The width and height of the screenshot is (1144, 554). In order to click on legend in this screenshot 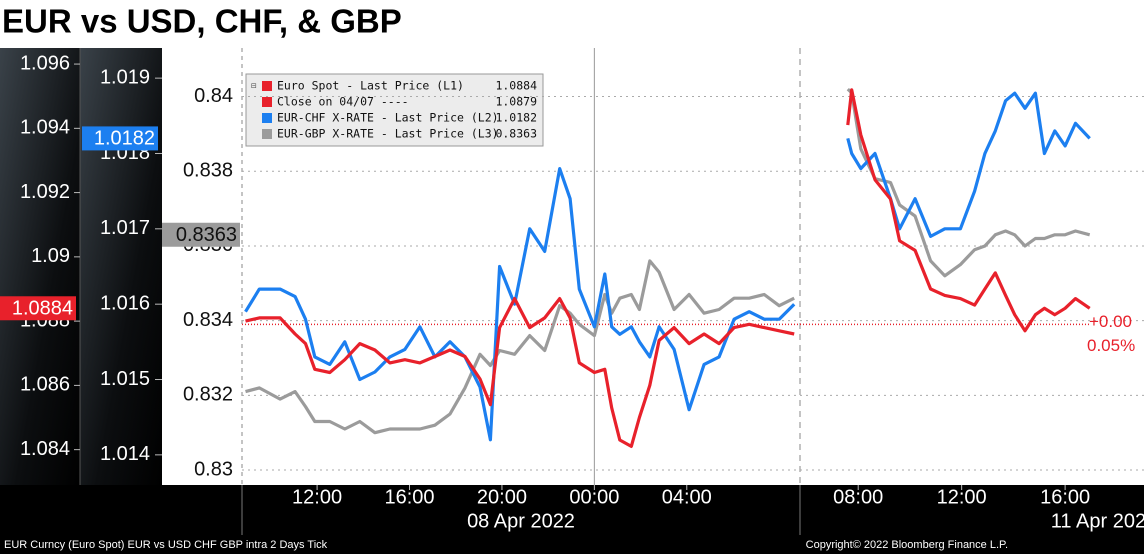, I will do `click(394, 110)`.